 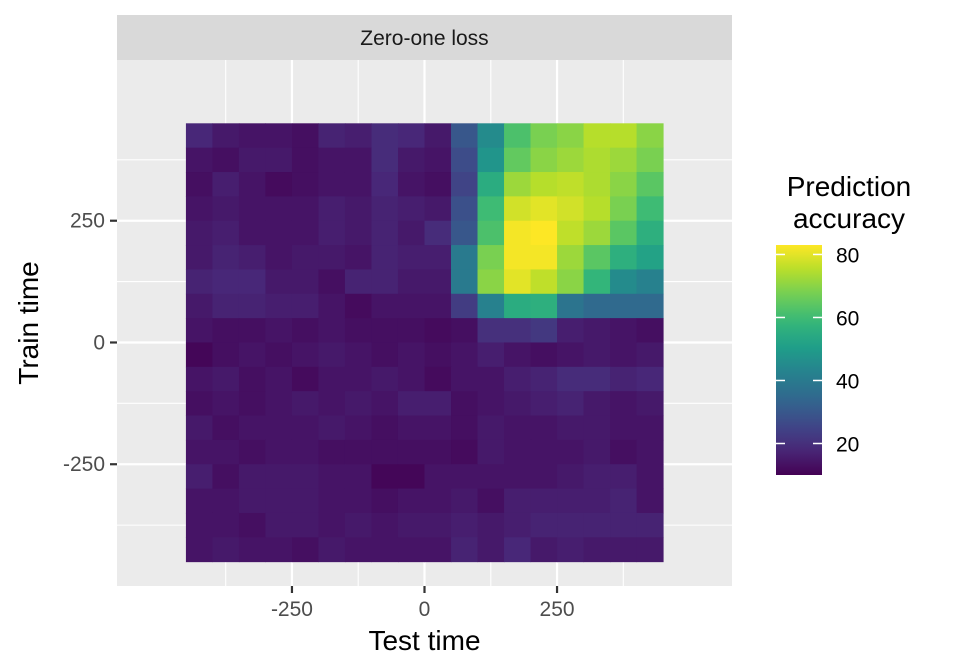 I want to click on heatmap-cell-r16-c12, so click(x=517, y=525).